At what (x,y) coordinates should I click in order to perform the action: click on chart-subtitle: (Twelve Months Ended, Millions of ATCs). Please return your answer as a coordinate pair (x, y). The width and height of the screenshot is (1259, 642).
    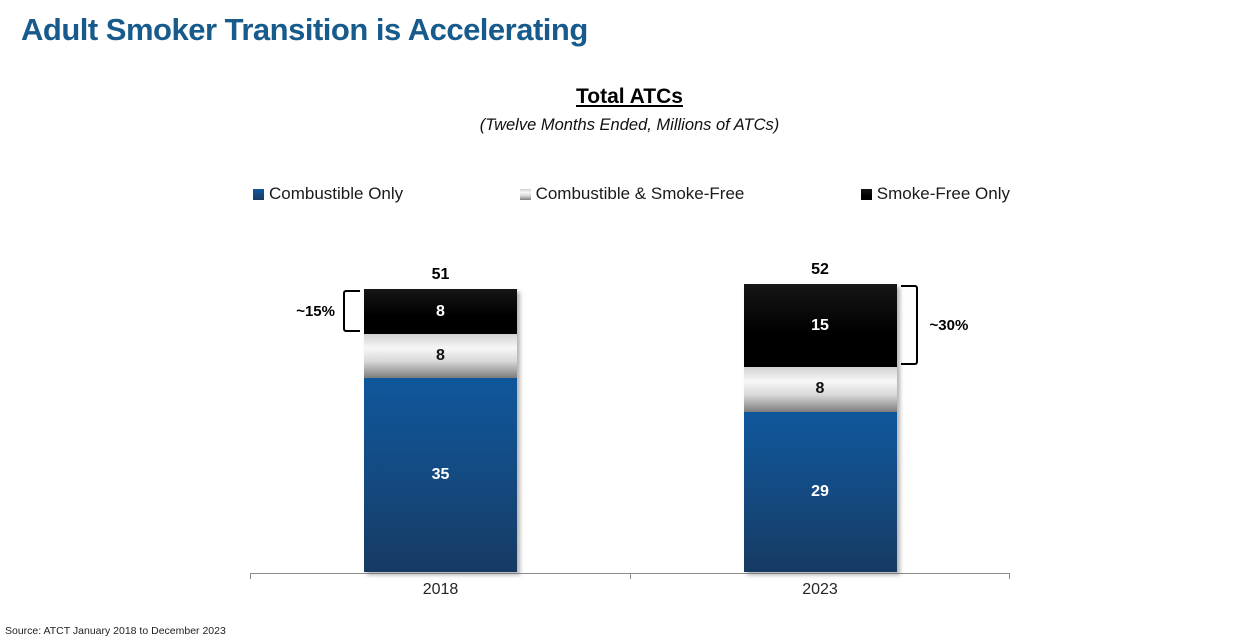
    Looking at the image, I should click on (629, 125).